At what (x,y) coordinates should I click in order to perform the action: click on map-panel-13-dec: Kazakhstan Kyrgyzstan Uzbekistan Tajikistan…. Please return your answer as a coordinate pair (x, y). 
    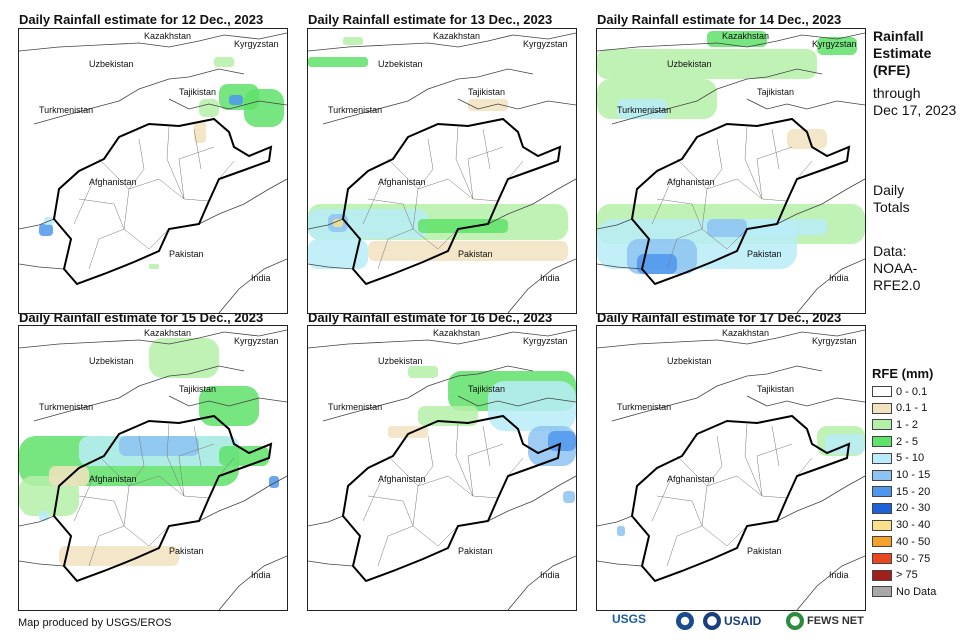
    Looking at the image, I should click on (442, 171).